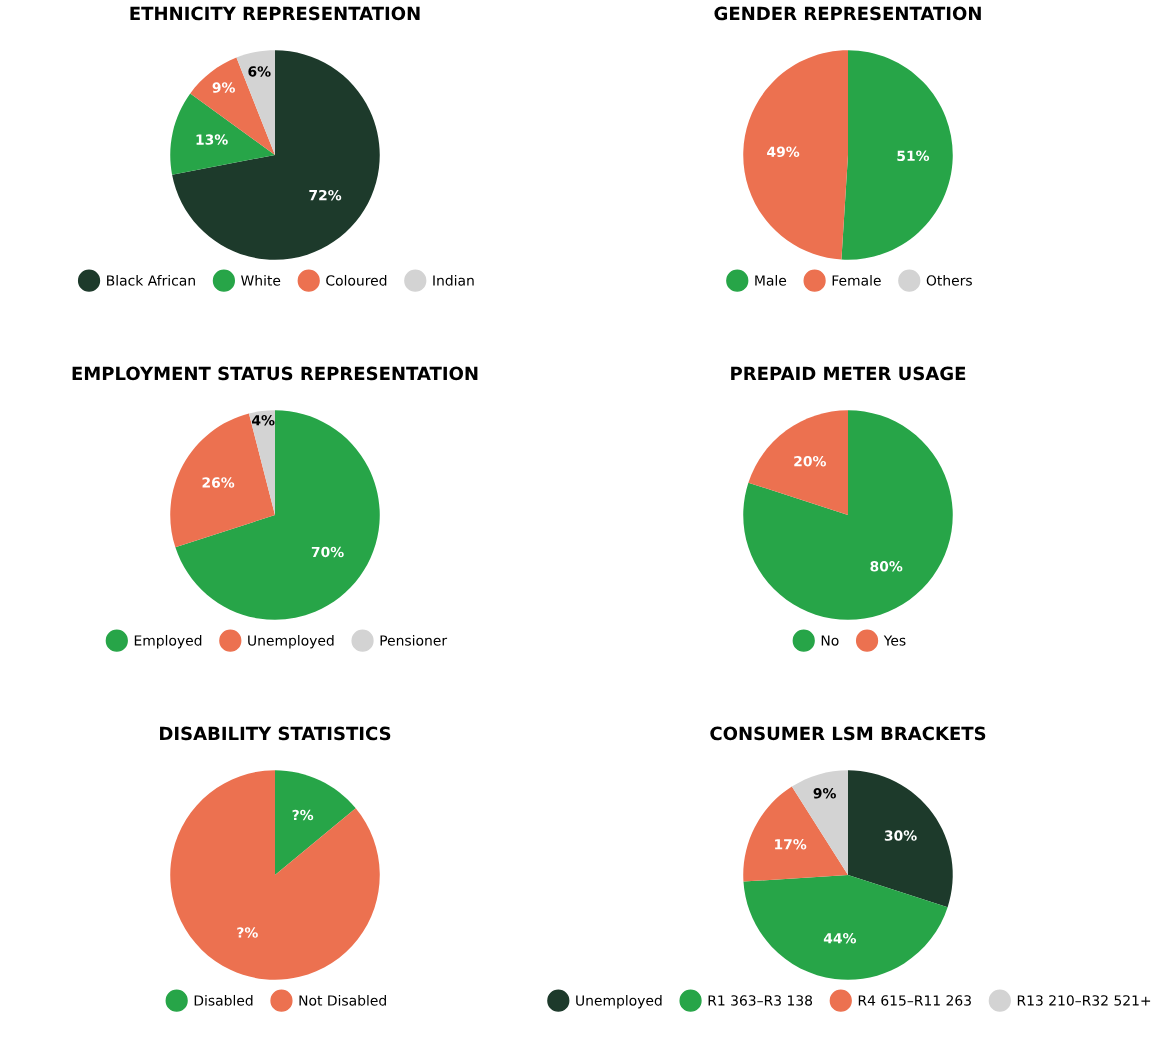 Image resolution: width=1152 pixels, height=1052 pixels. I want to click on legend-label: Disabled, so click(223, 1000).